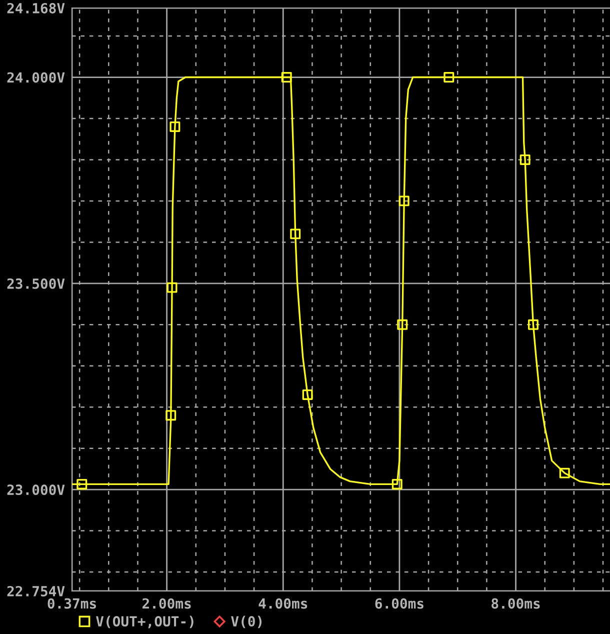 This screenshot has height=634, width=610. Describe the element at coordinates (36, 591) in the screenshot. I see `y-tick-label: 22.754V` at that location.